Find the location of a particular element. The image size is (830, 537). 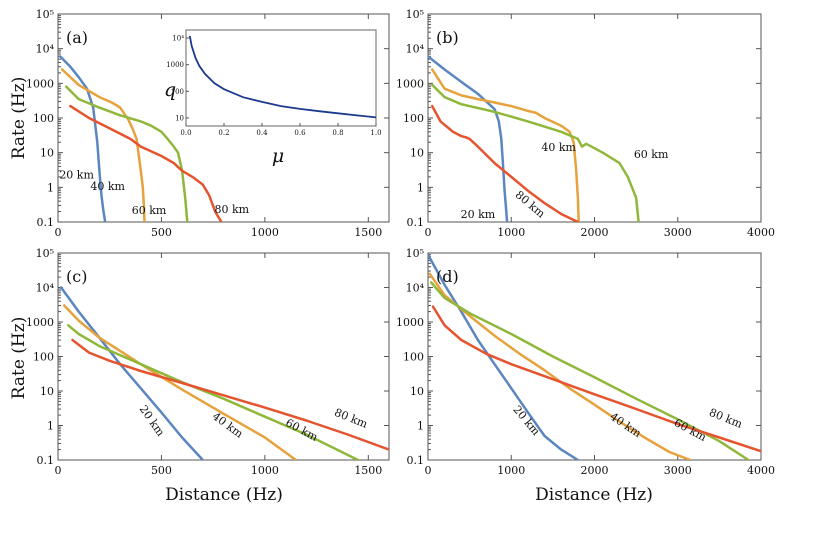

inset-y-tick-label: 10 is located at coordinates (179, 118).